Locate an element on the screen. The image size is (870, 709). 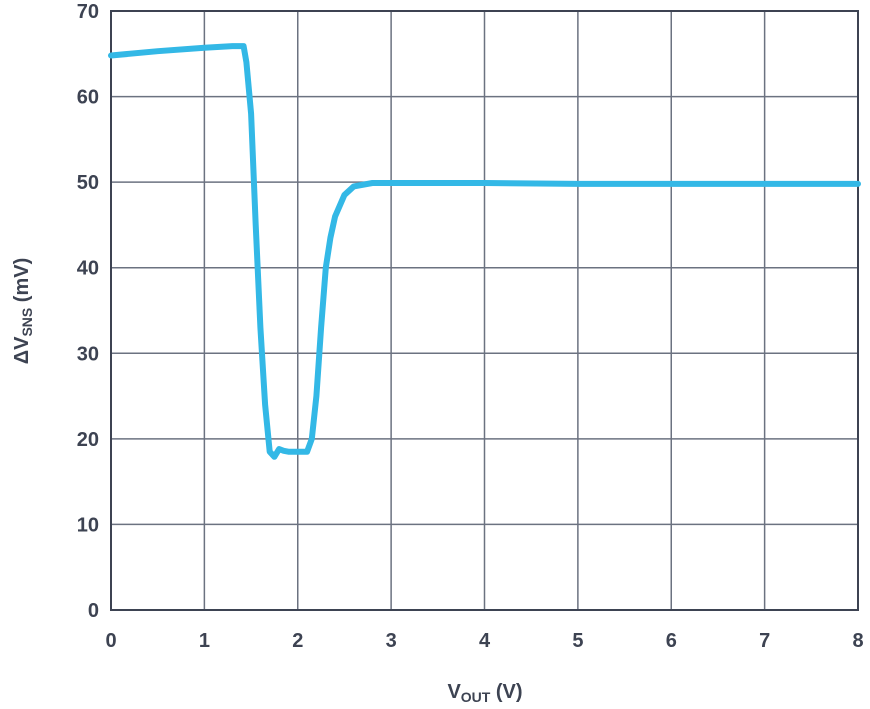
x-tick-label: 3 is located at coordinates (391, 641).